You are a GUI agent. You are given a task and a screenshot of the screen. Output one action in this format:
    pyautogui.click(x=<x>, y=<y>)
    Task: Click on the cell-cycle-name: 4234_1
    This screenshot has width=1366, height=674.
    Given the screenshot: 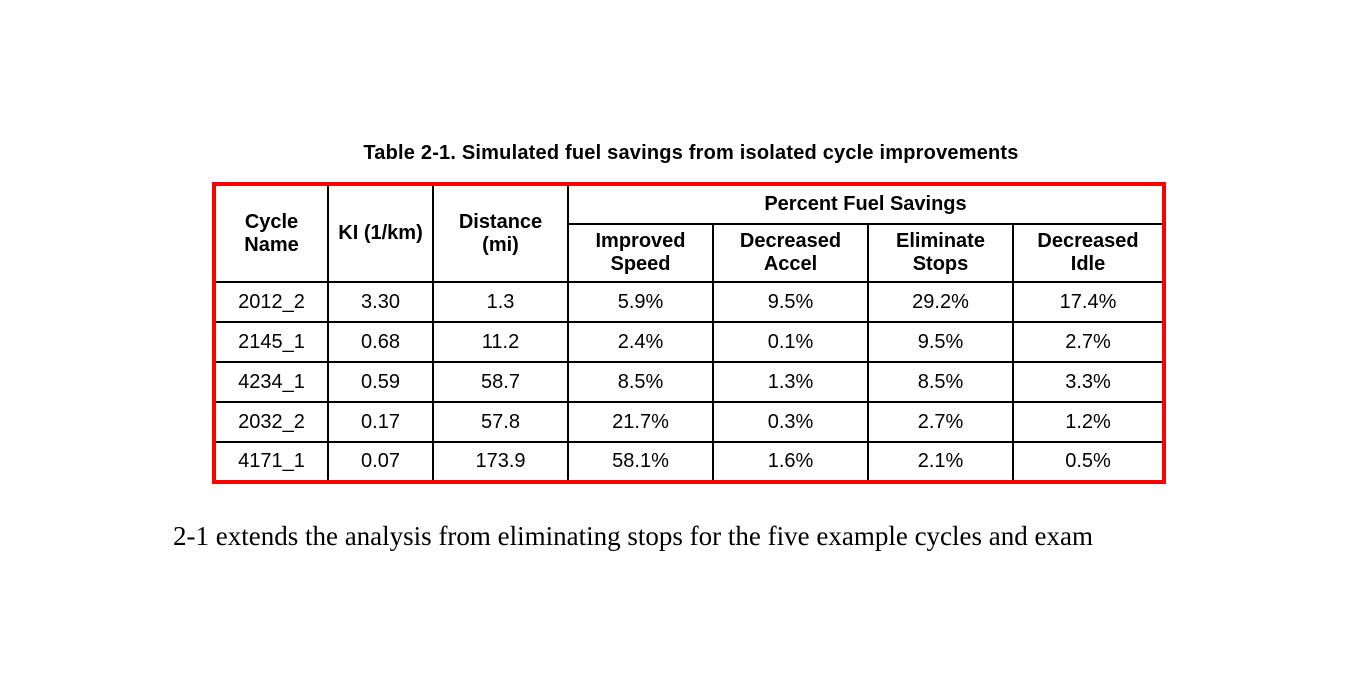 What is the action you would take?
    pyautogui.click(x=271, y=382)
    